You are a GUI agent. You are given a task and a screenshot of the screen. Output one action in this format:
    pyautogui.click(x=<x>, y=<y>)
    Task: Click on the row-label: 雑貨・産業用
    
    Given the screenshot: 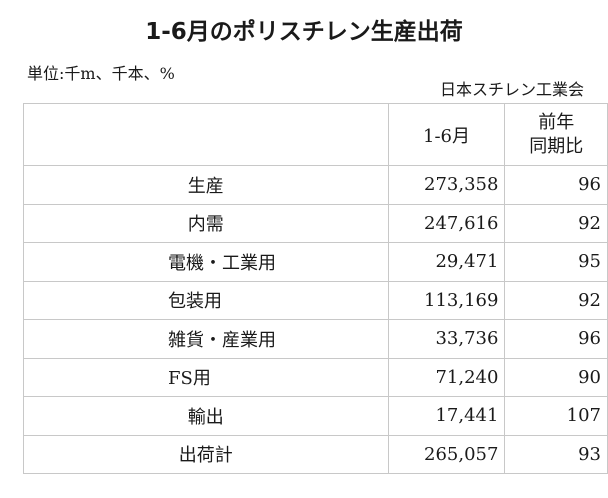 What is the action you would take?
    pyautogui.click(x=206, y=339)
    